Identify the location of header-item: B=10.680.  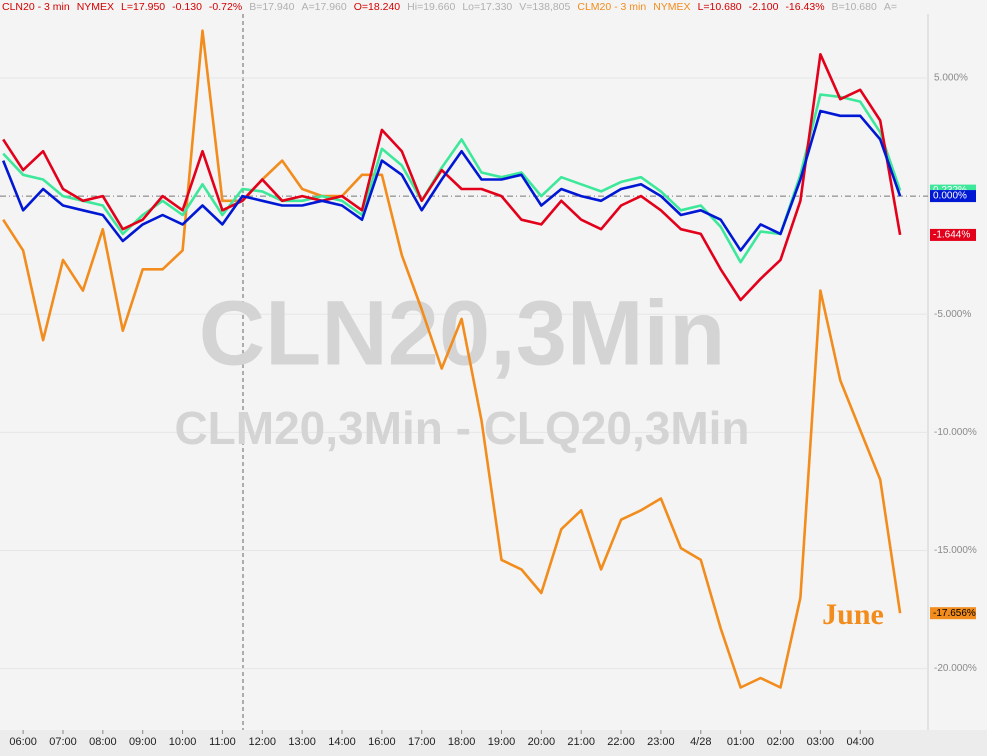
(854, 7).